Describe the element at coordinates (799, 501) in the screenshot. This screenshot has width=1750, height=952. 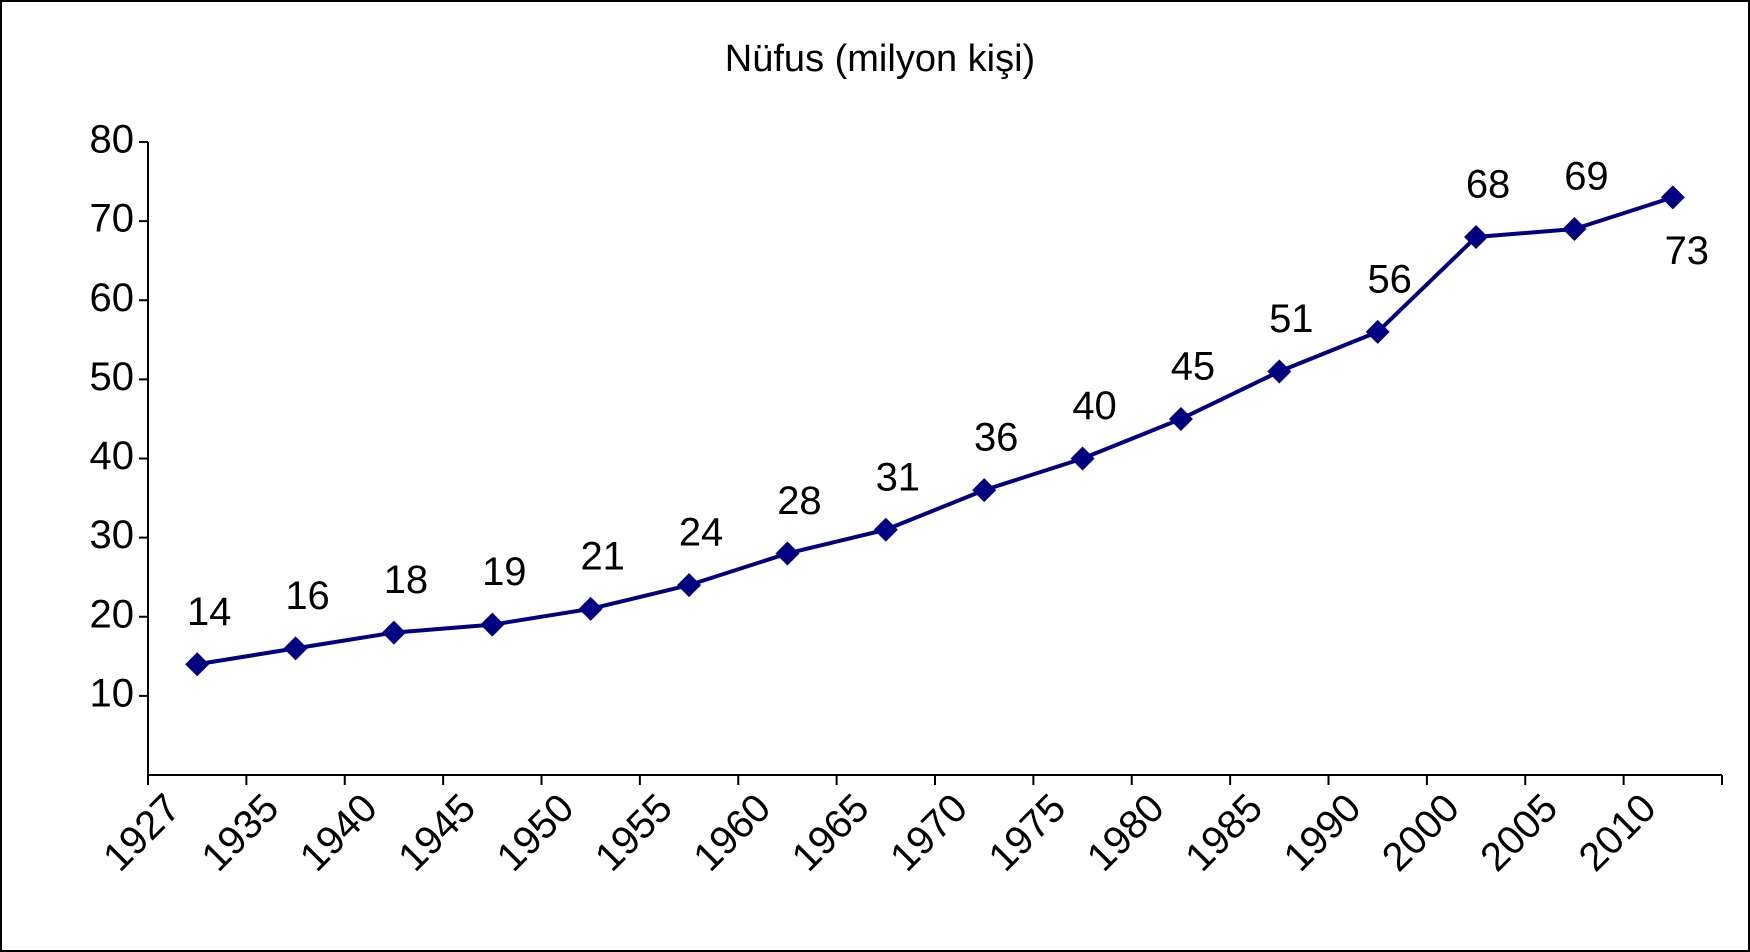
I see `data-label: 28` at that location.